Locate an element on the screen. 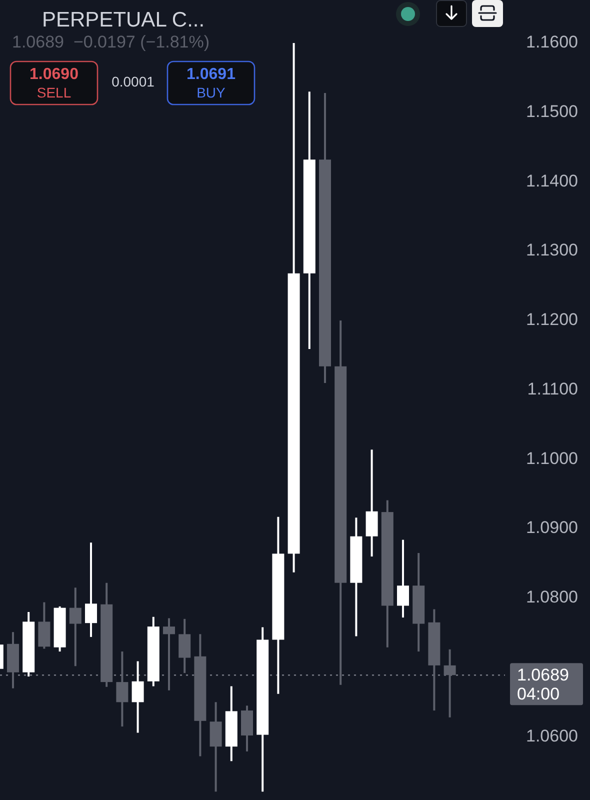 The width and height of the screenshot is (590, 800). y-tick-label: 1.1000 is located at coordinates (552, 458).